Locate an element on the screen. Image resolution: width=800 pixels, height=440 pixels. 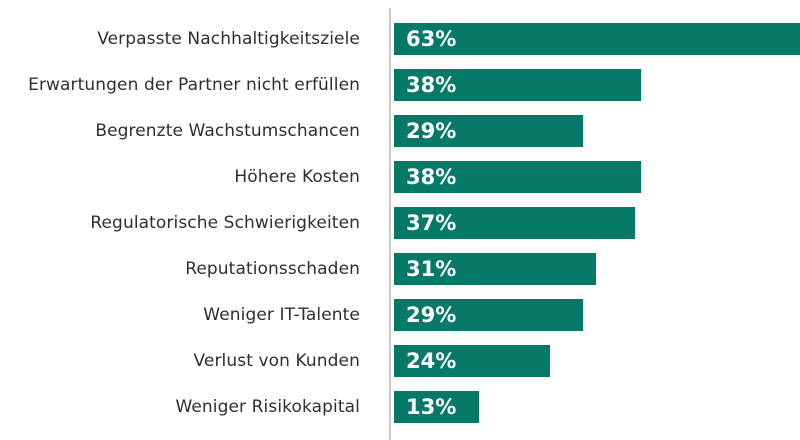
bar: 31% is located at coordinates (495, 269).